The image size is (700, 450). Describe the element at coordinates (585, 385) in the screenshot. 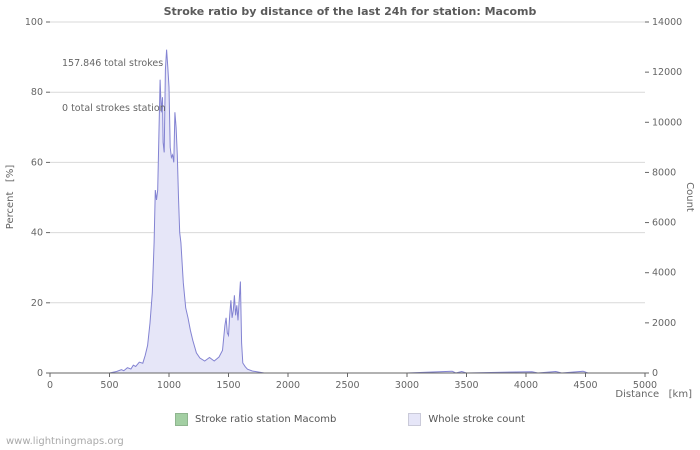

I see `x-tick-label: 4500` at that location.